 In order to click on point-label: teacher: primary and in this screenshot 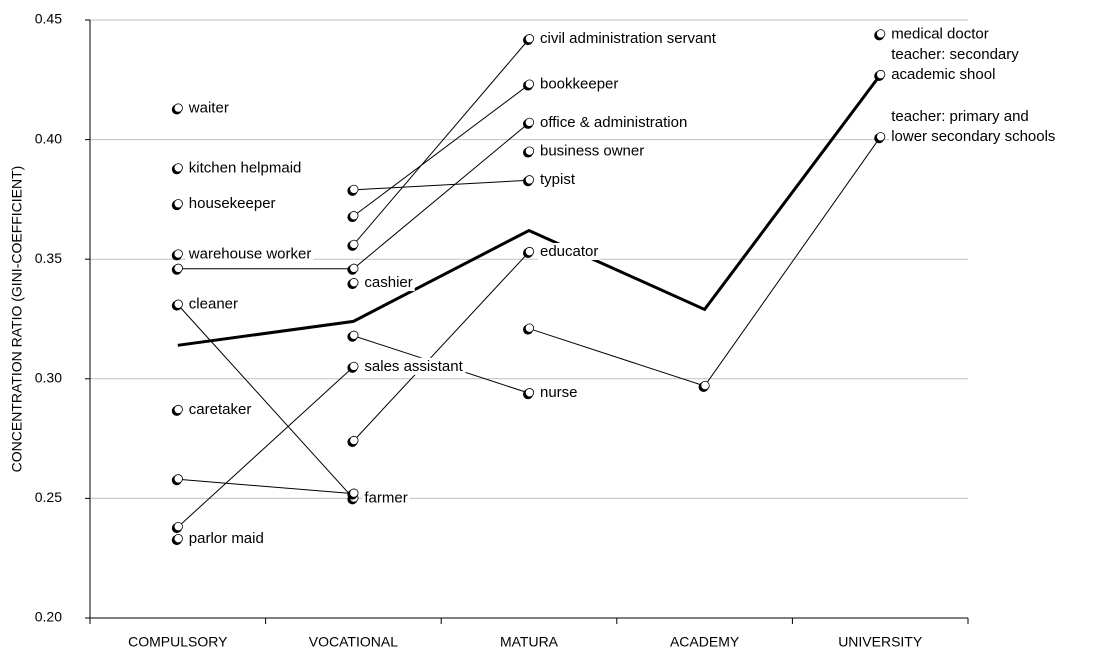, I will do `click(960, 116)`.